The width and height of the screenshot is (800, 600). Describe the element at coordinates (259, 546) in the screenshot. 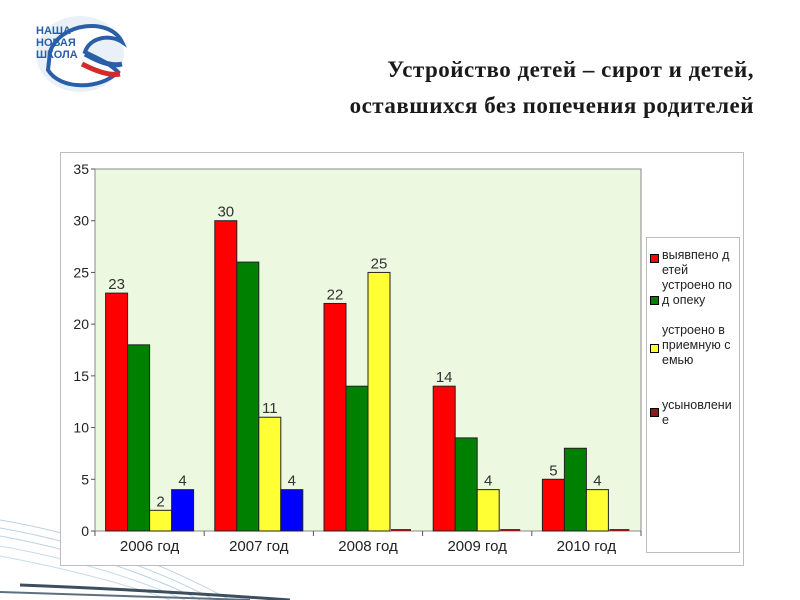

I see `x-tick-label: 2007 год` at that location.